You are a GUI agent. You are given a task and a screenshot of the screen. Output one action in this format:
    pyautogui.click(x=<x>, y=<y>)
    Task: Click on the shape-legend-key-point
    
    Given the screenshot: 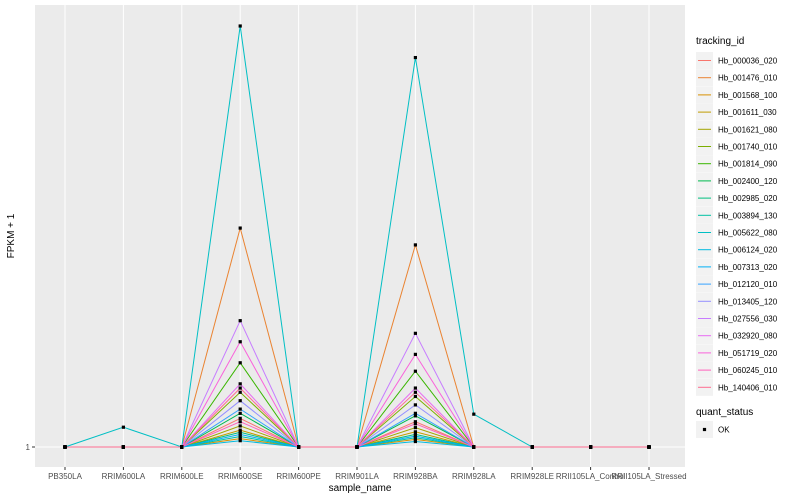 What is the action you would take?
    pyautogui.click(x=704, y=429)
    